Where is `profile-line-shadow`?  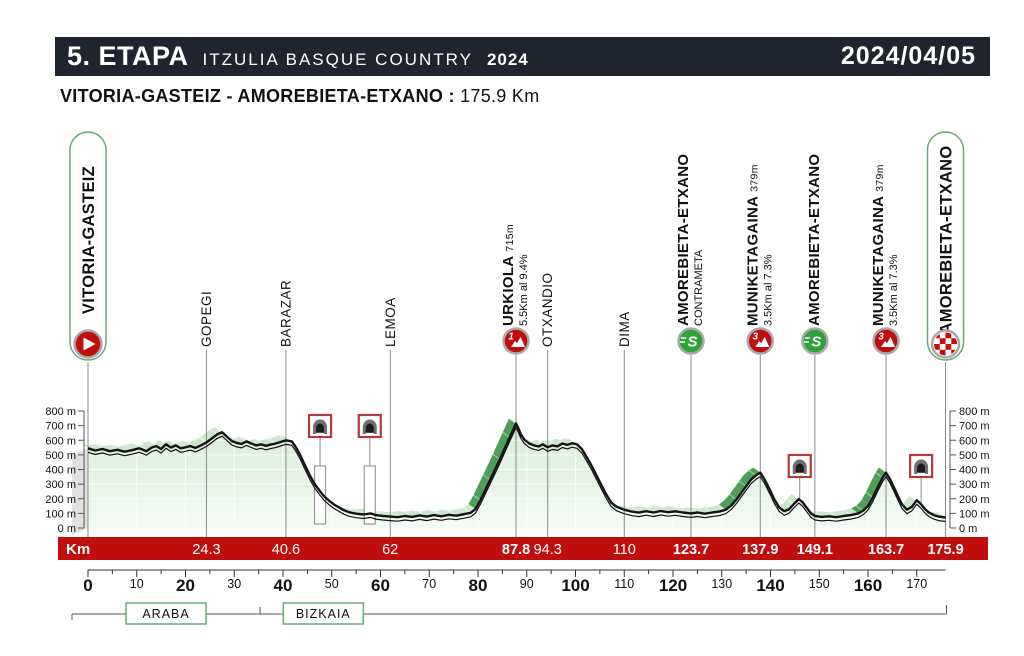
profile-line-shadow is located at coordinates (516, 474).